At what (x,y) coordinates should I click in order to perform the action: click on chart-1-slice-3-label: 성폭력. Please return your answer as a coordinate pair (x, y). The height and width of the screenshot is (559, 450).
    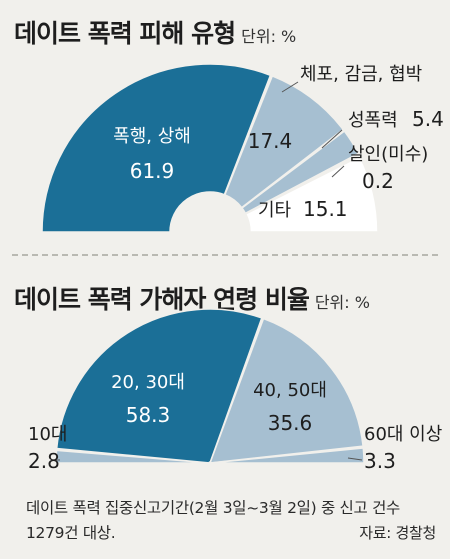
    Looking at the image, I should click on (373, 120).